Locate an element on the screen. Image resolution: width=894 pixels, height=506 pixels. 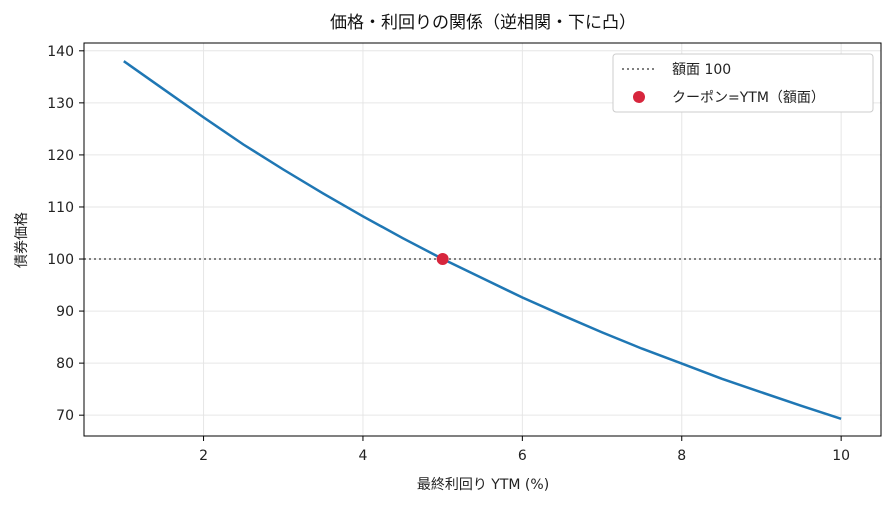
coupon-equals-ytm-point is located at coordinates (442, 259).